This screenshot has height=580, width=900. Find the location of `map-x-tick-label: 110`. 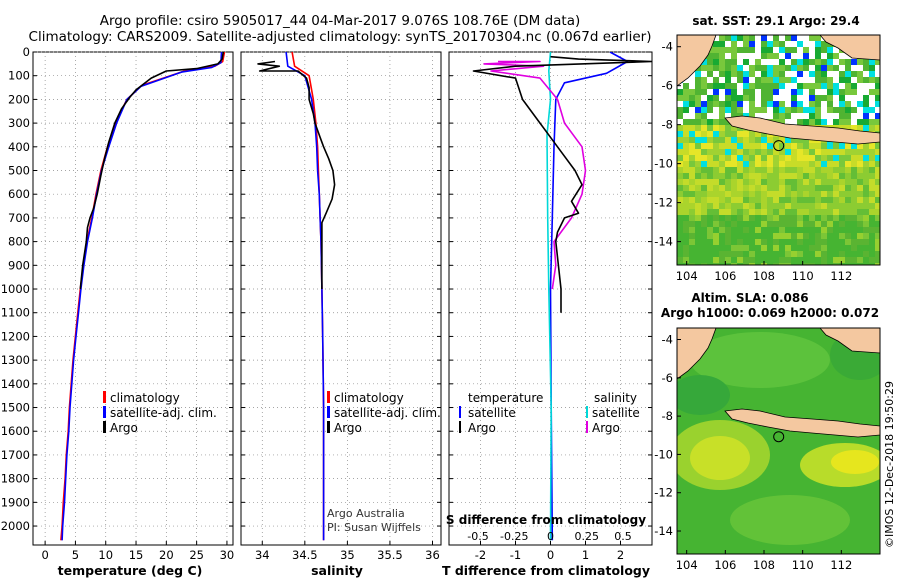

map-x-tick-label: 110 is located at coordinates (803, 276).